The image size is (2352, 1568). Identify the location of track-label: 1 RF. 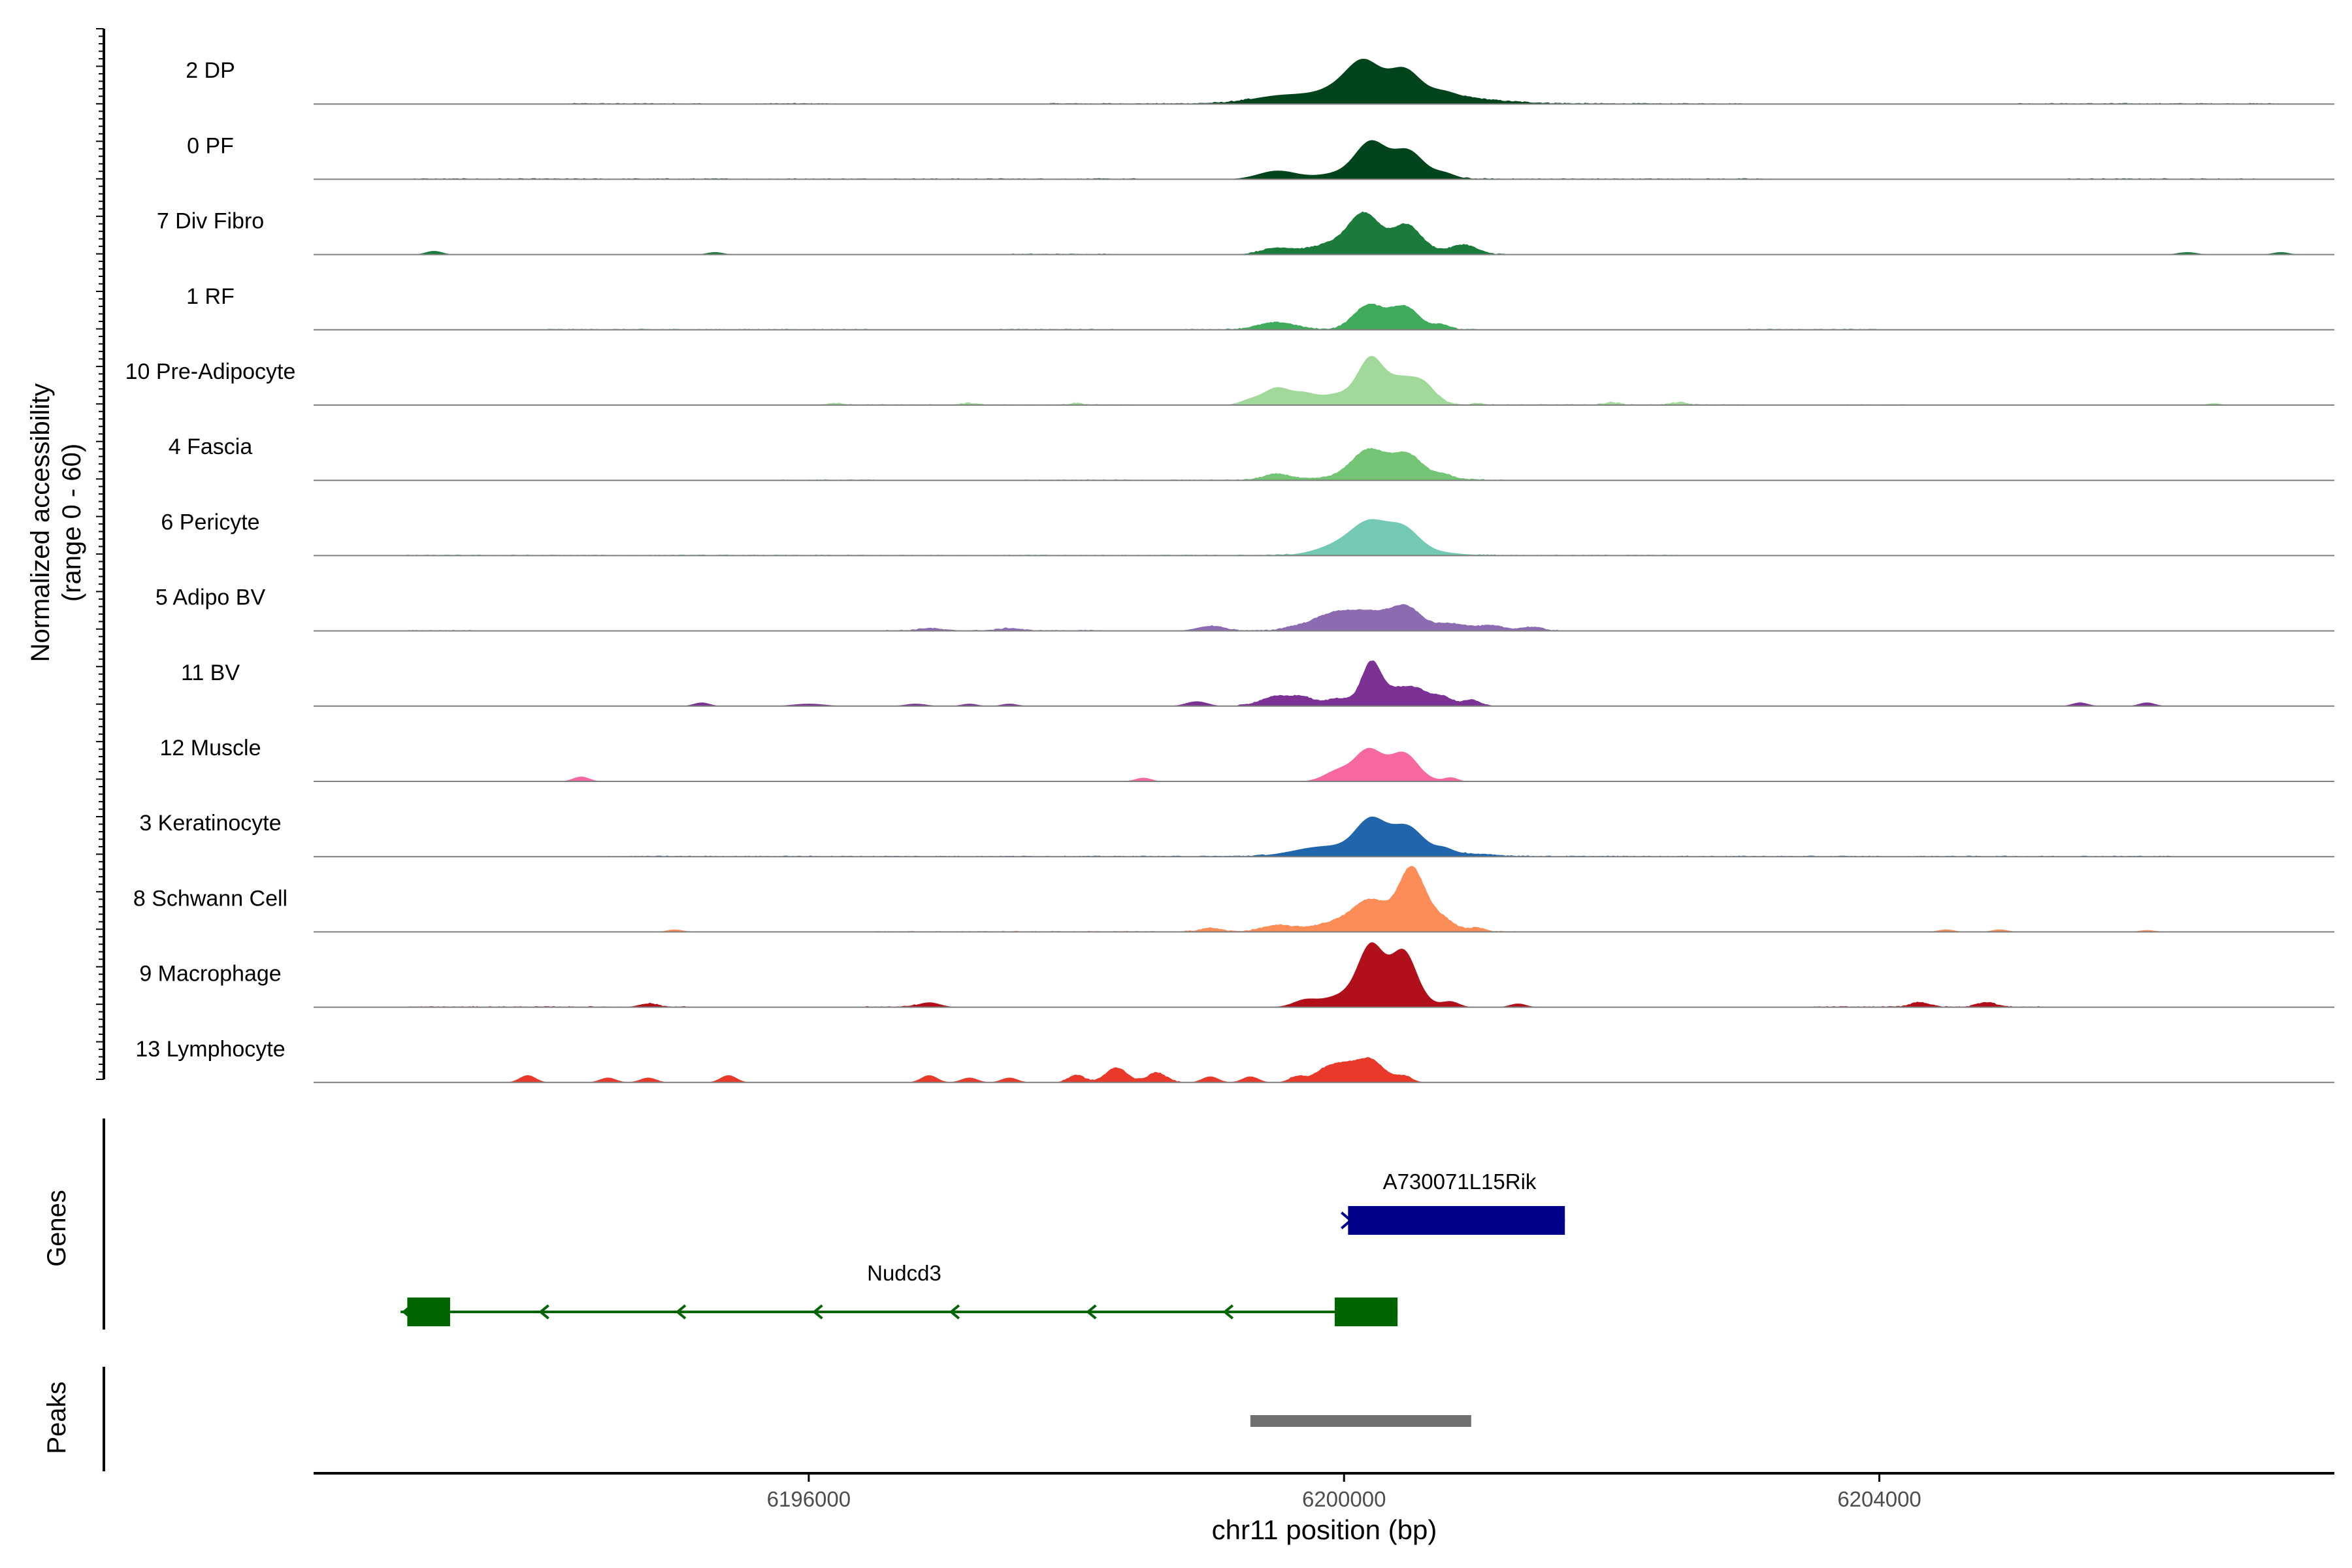
(210, 296).